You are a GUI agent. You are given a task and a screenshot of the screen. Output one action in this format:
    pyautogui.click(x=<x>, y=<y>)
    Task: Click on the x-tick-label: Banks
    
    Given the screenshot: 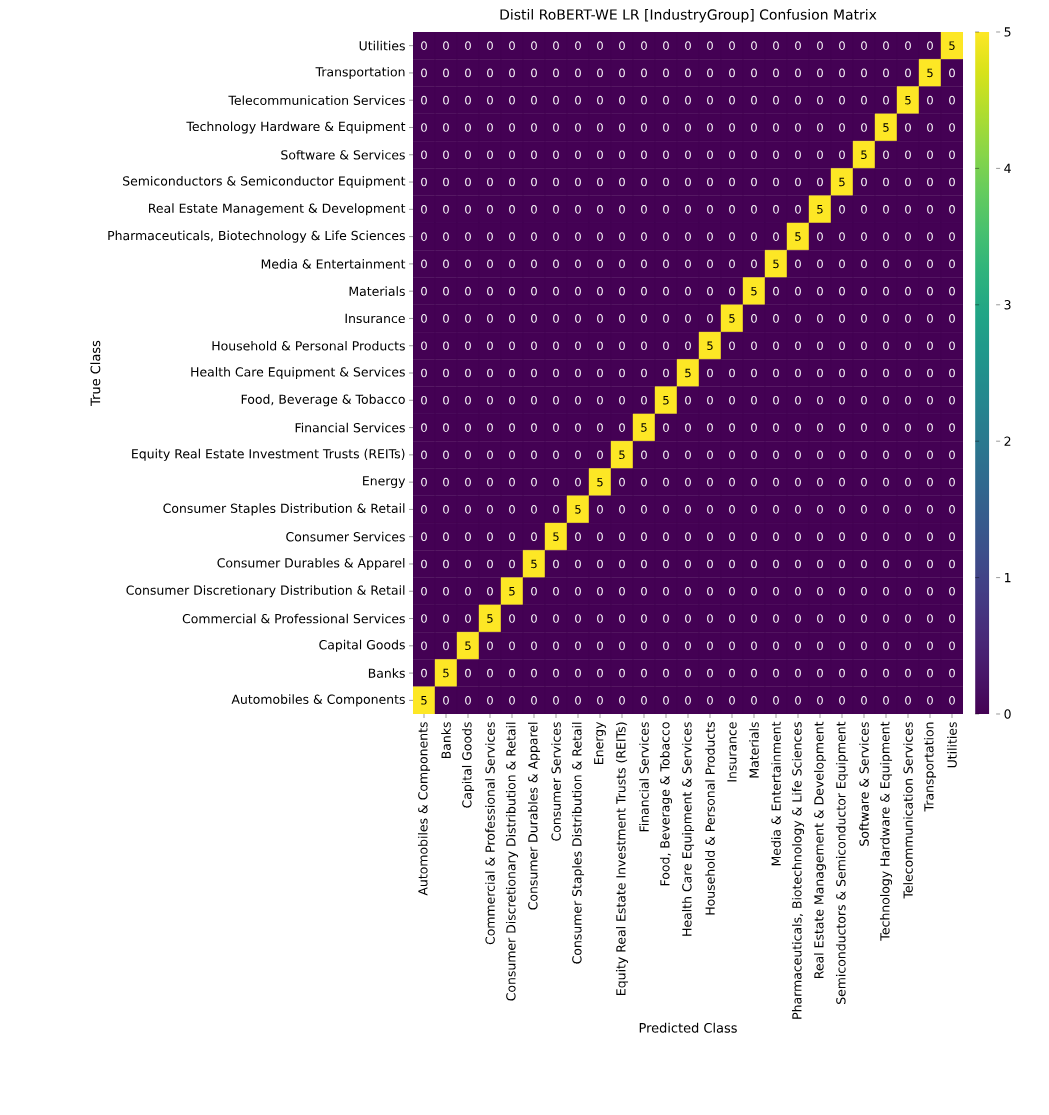 What is the action you would take?
    pyautogui.click(x=446, y=740)
    